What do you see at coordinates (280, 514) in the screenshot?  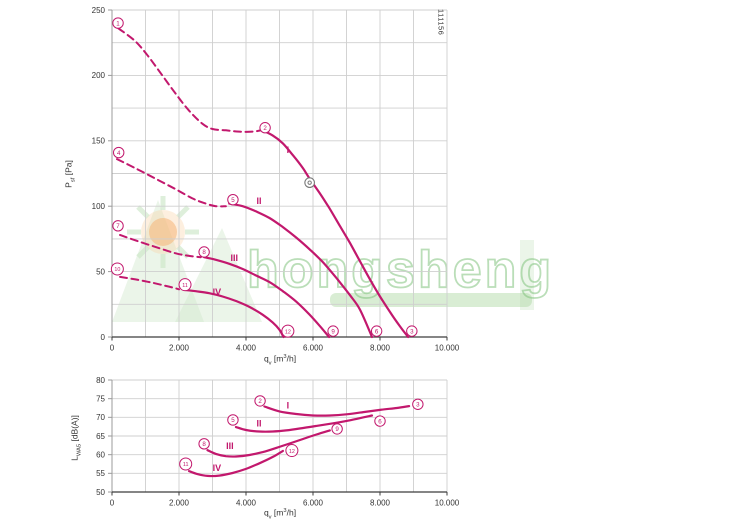 I see `noise-x-axis-label: qv [m3/h]` at bounding box center [280, 514].